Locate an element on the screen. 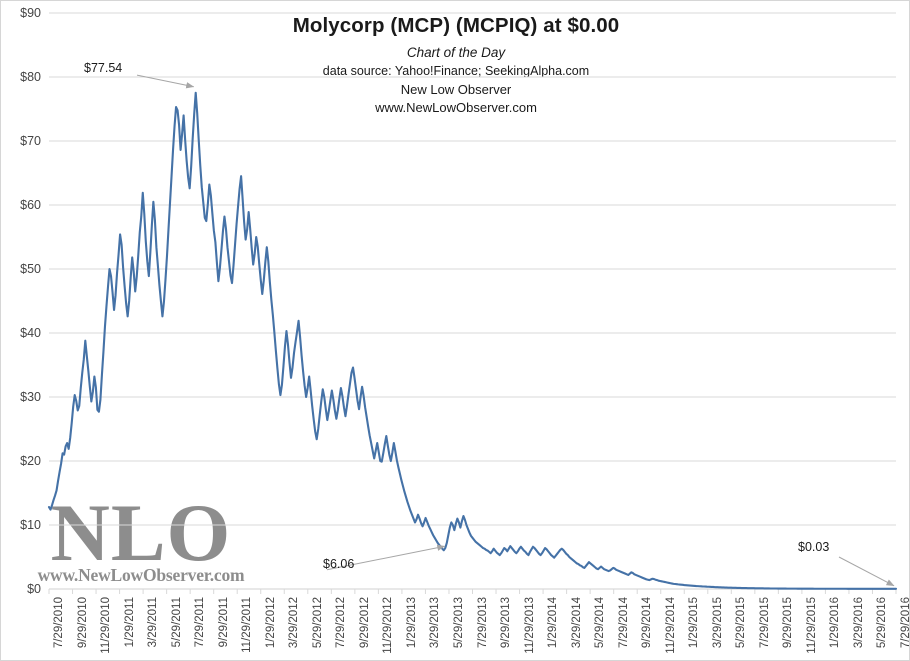 The width and height of the screenshot is (910, 661). y-axis-tick-label: $70 is located at coordinates (30, 141).